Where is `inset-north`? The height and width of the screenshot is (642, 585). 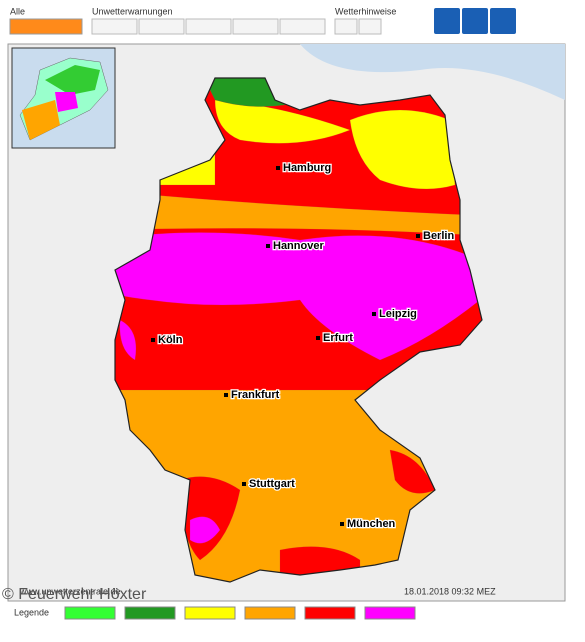
inset-north is located at coordinates (72, 80).